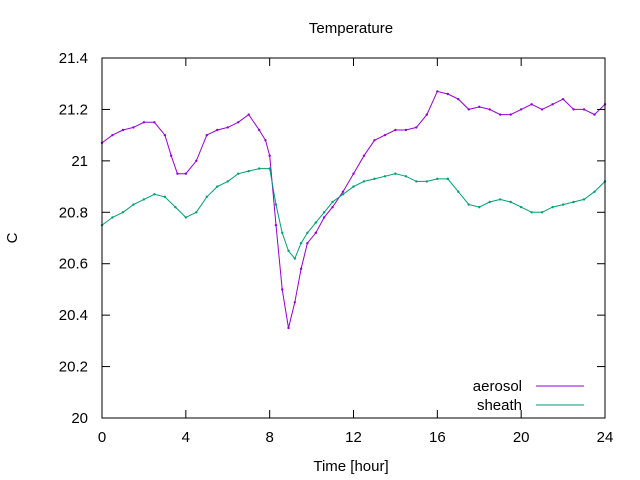 The width and height of the screenshot is (640, 480). I want to click on y-axis-title: C, so click(12, 237).